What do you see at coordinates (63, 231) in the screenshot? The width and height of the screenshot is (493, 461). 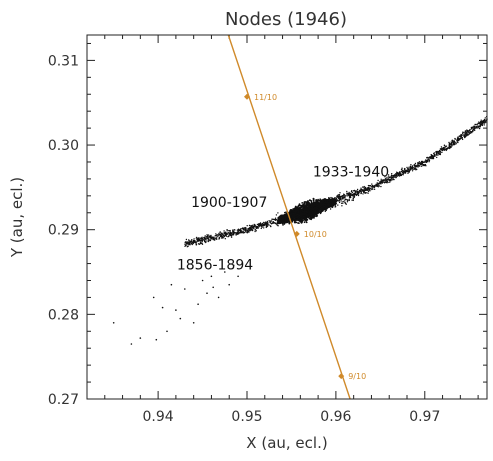 I see `y-tick-label: 0.29` at bounding box center [63, 231].